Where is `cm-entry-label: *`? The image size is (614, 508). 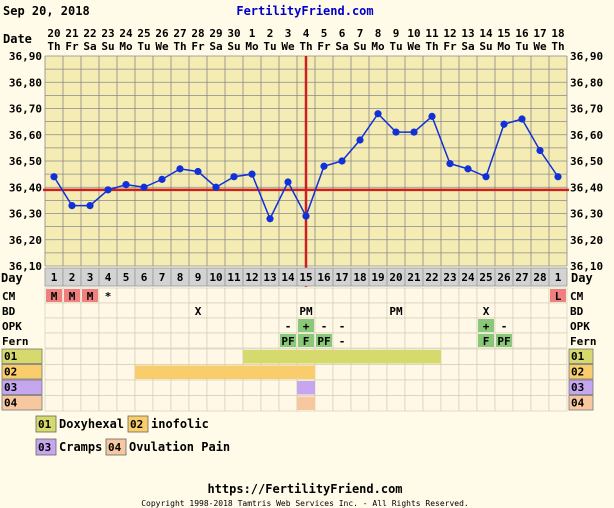 cm-entry-label: * is located at coordinates (108, 296).